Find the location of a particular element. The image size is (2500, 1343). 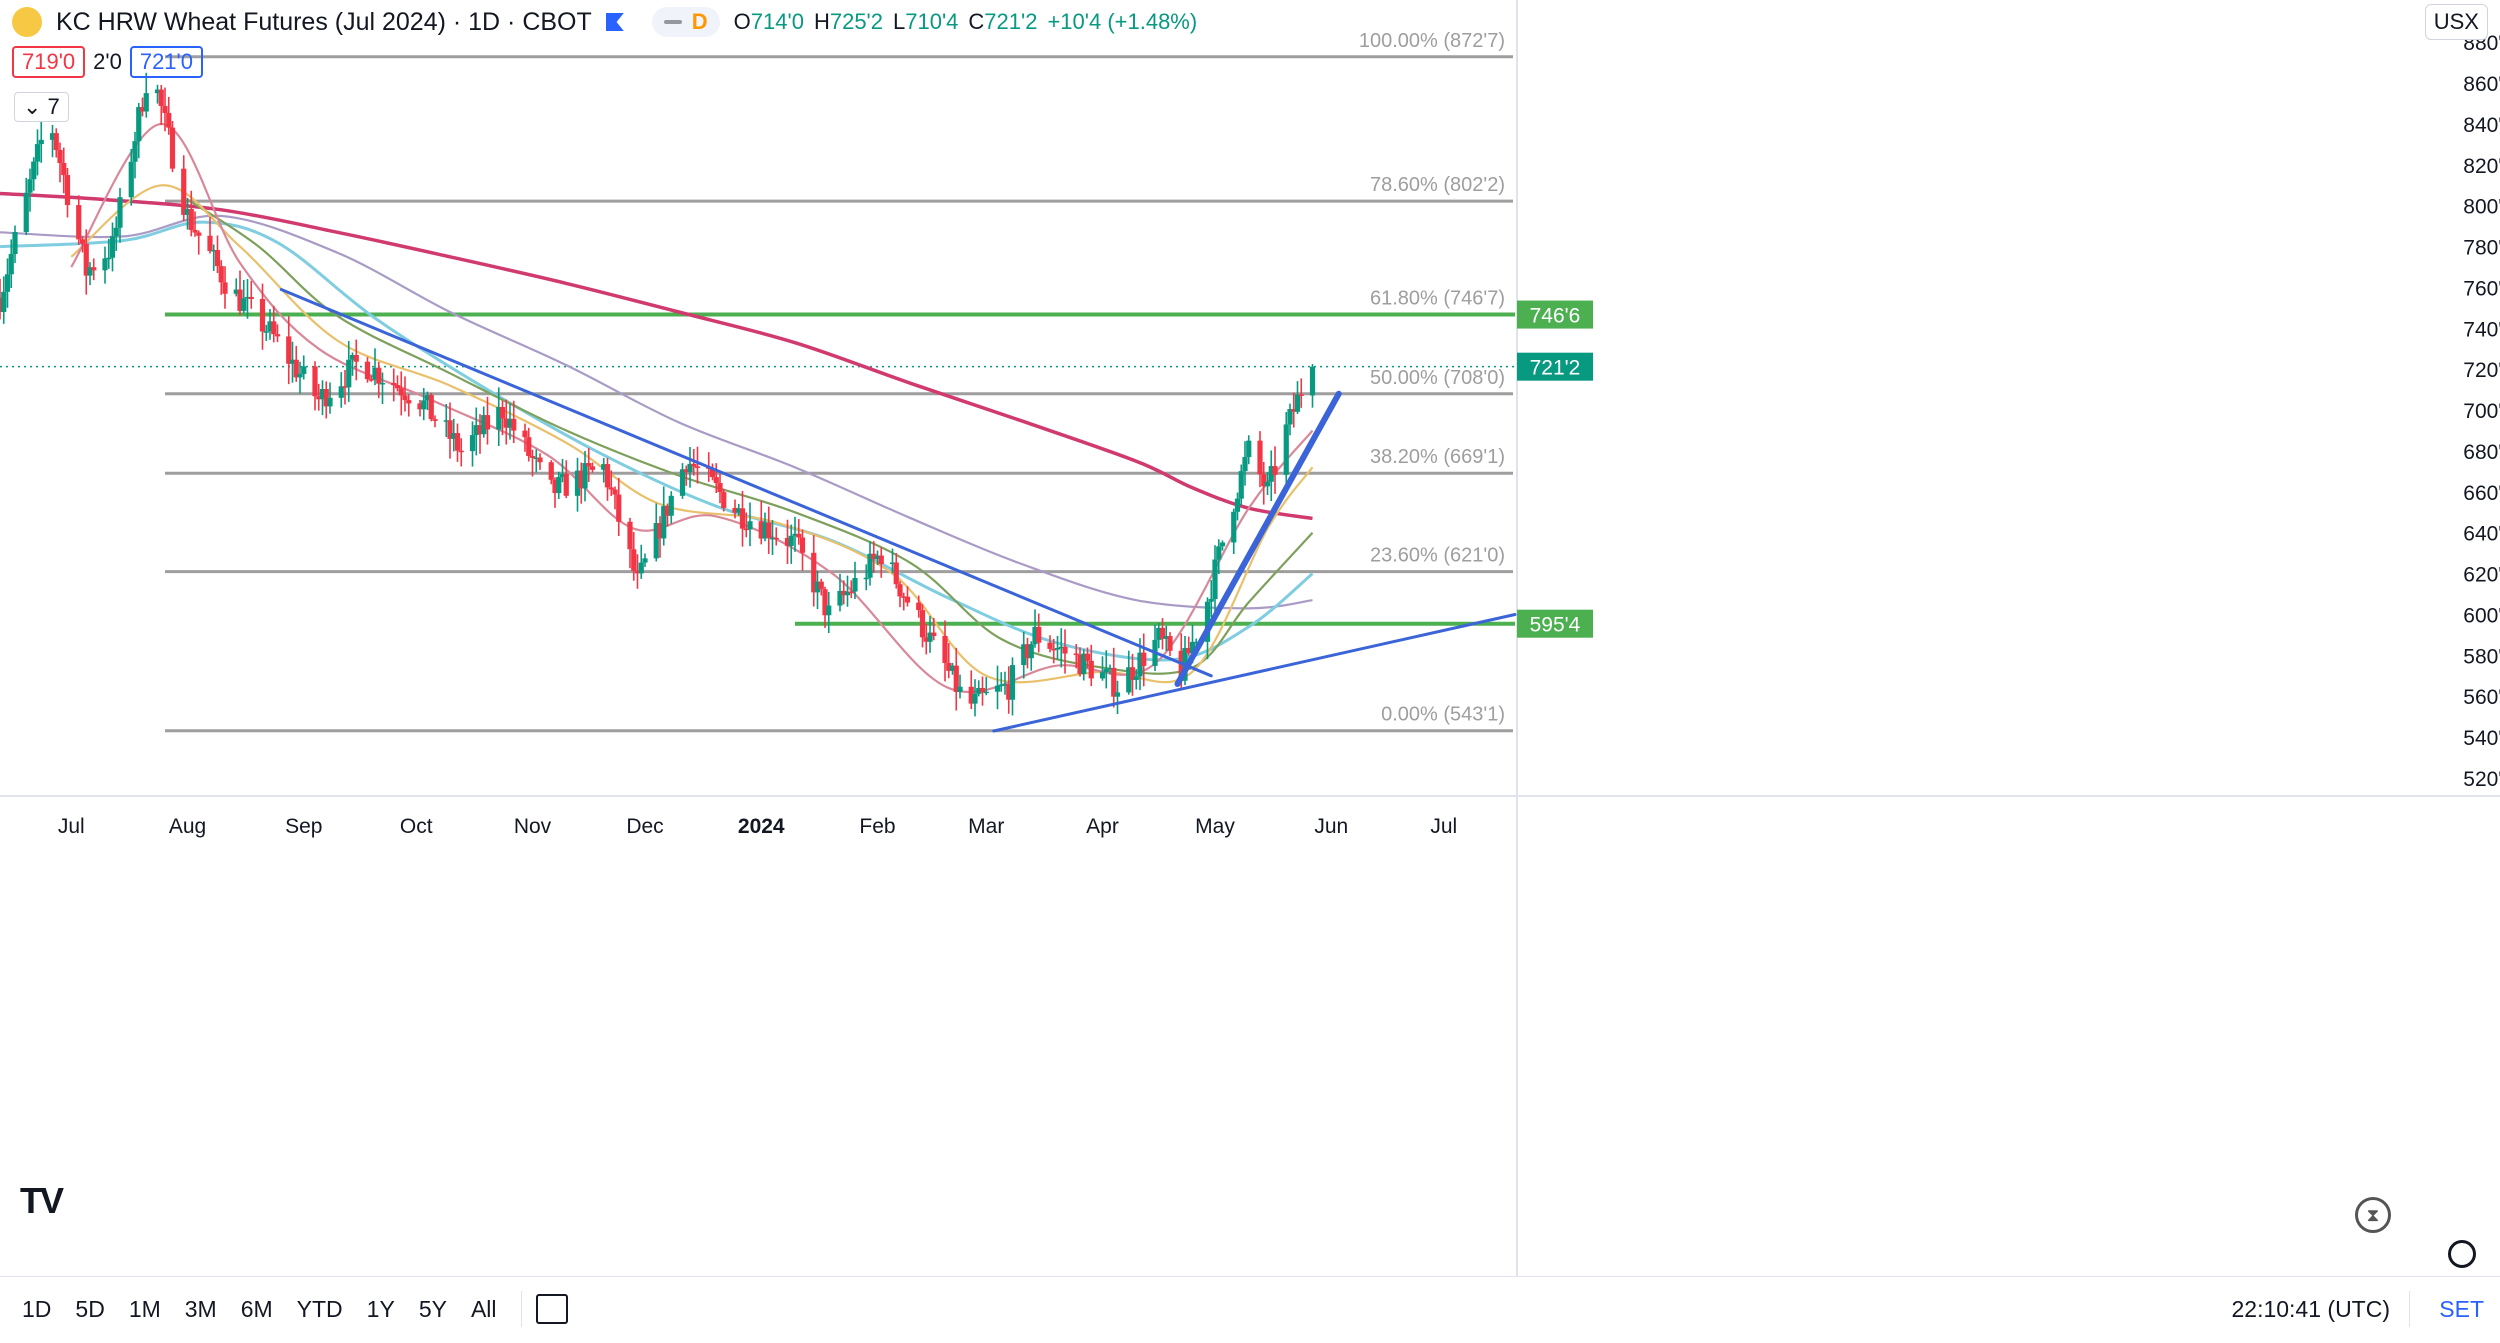

last-price-tag: 721'2 is located at coordinates (1555, 368).